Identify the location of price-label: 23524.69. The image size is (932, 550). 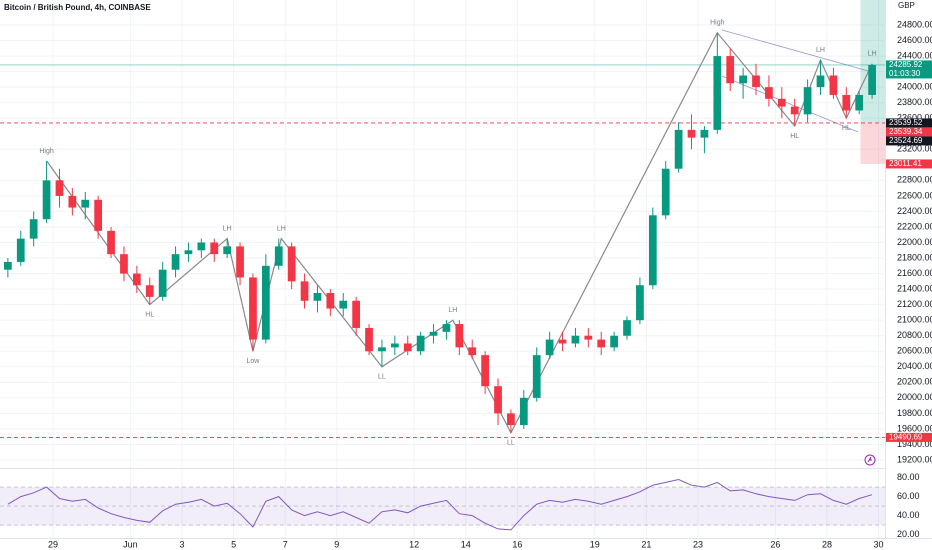
(906, 140).